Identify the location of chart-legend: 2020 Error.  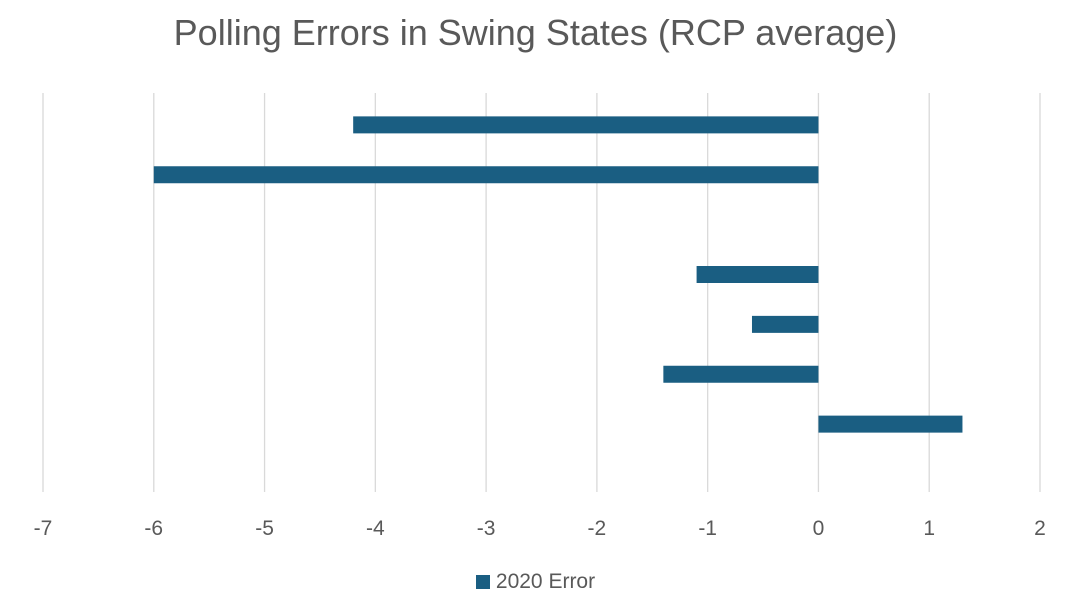
(535, 582).